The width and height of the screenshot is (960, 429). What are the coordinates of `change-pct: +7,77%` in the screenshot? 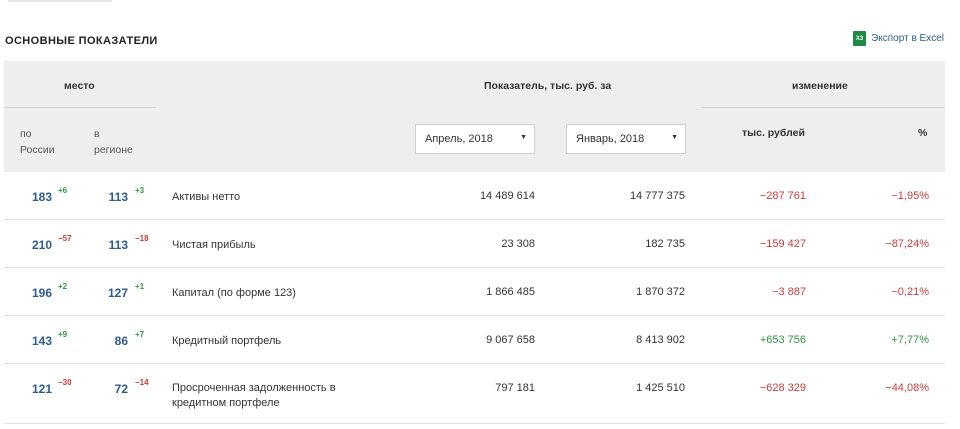 It's located at (910, 340).